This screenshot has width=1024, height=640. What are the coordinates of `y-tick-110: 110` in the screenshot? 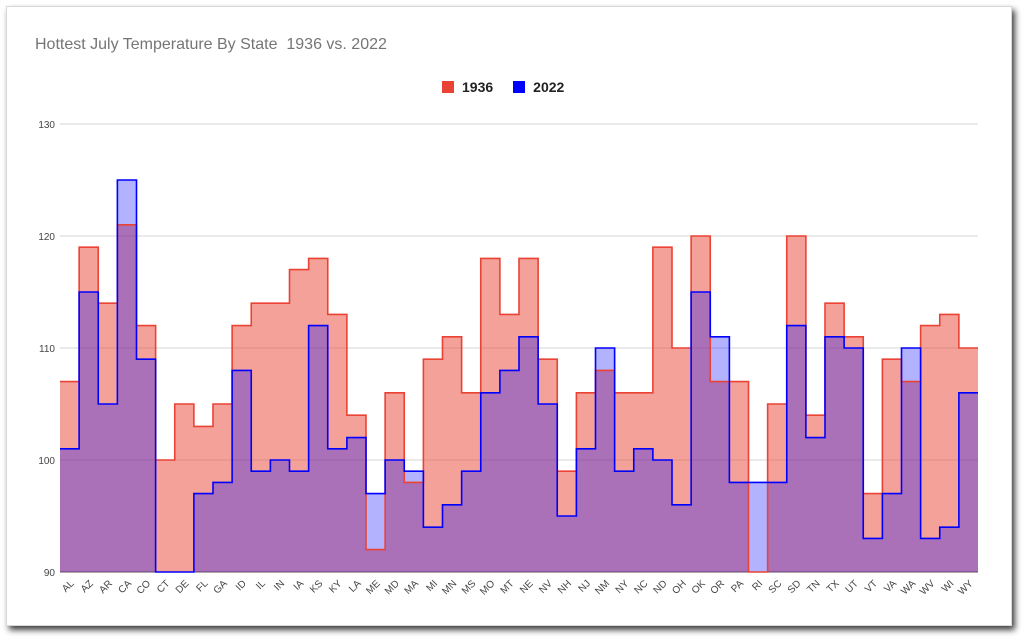 It's located at (47, 349).